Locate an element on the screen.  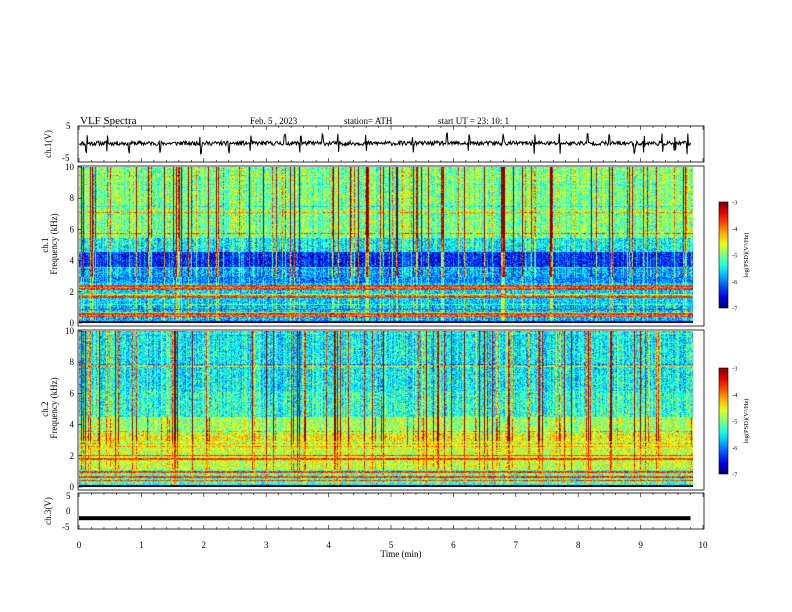
xtick-label: 3 is located at coordinates (266, 545).